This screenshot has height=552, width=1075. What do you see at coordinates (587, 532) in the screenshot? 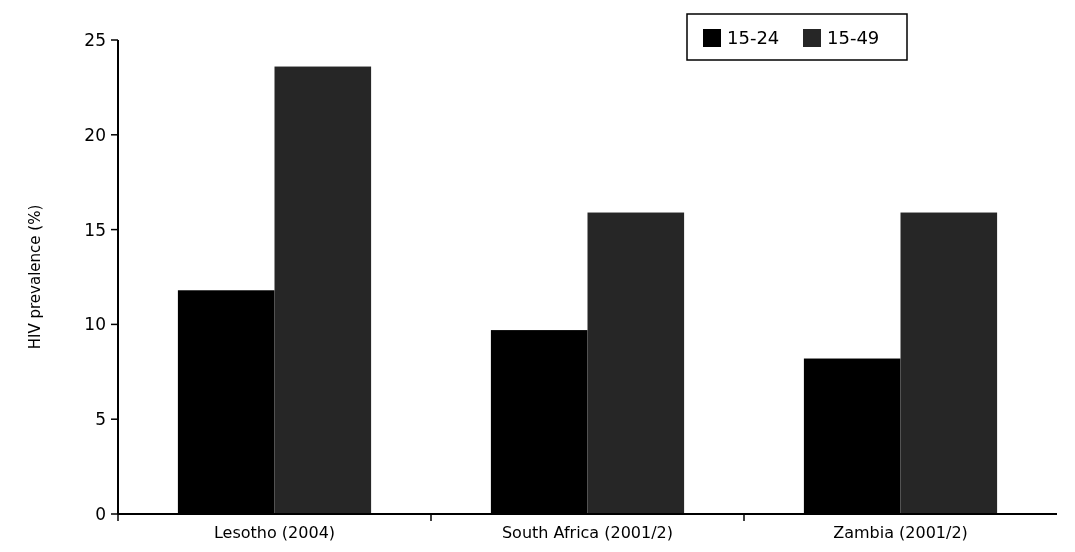
I see `x-tick-label: South Africa (2001/2)` at bounding box center [587, 532].